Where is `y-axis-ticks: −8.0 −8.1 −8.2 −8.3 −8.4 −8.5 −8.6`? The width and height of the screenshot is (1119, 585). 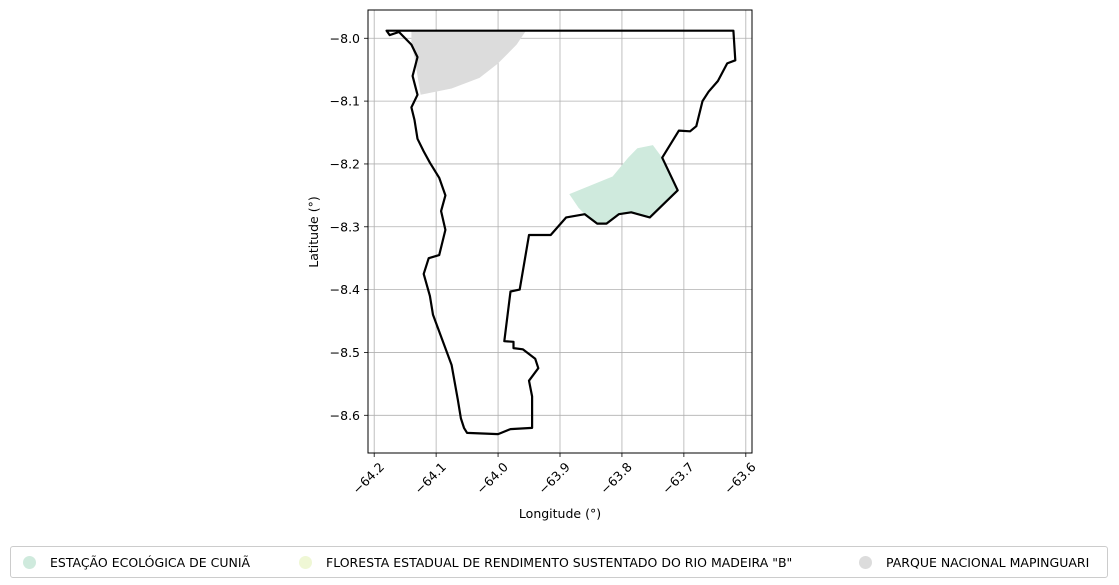
y-axis-ticks: −8.0 −8.1 −8.2 −8.3 −8.4 −8.5 −8.6 is located at coordinates (349, 227).